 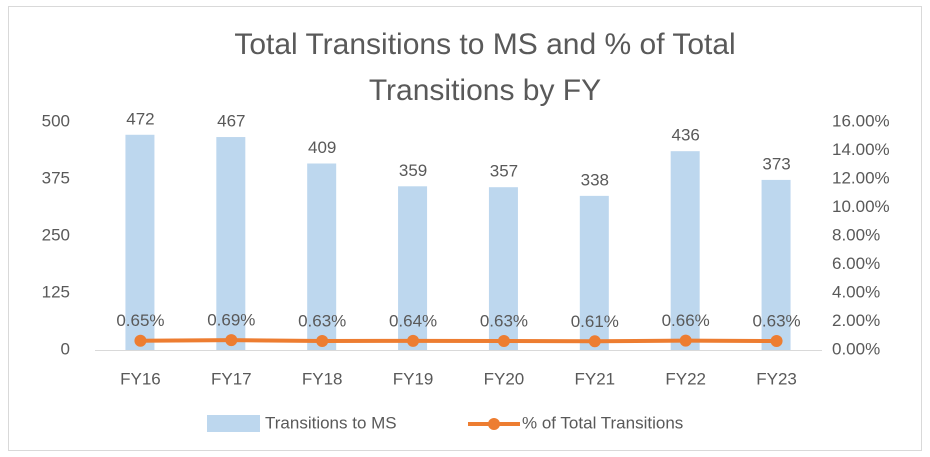 What do you see at coordinates (856, 348) in the screenshot?
I see `y2-tick-label: 0.00%` at bounding box center [856, 348].